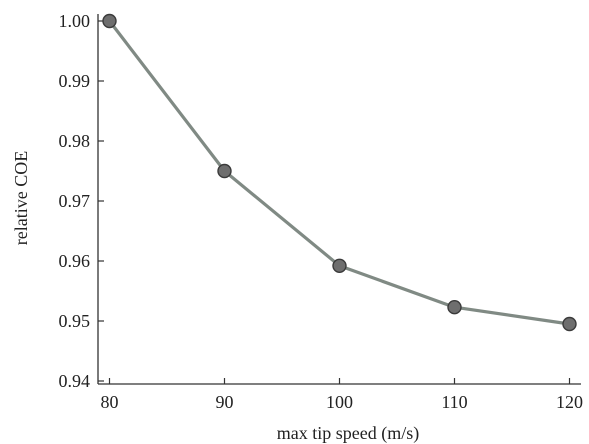 The height and width of the screenshot is (444, 589). I want to click on y-tick-label: 0.97, so click(75, 201).